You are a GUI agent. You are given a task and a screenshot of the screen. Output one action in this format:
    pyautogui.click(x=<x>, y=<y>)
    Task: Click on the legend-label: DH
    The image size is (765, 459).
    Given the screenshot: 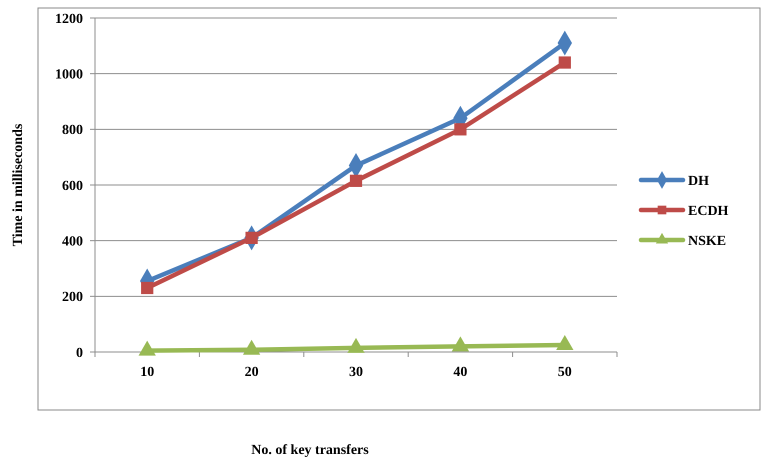 What is the action you would take?
    pyautogui.click(x=699, y=181)
    